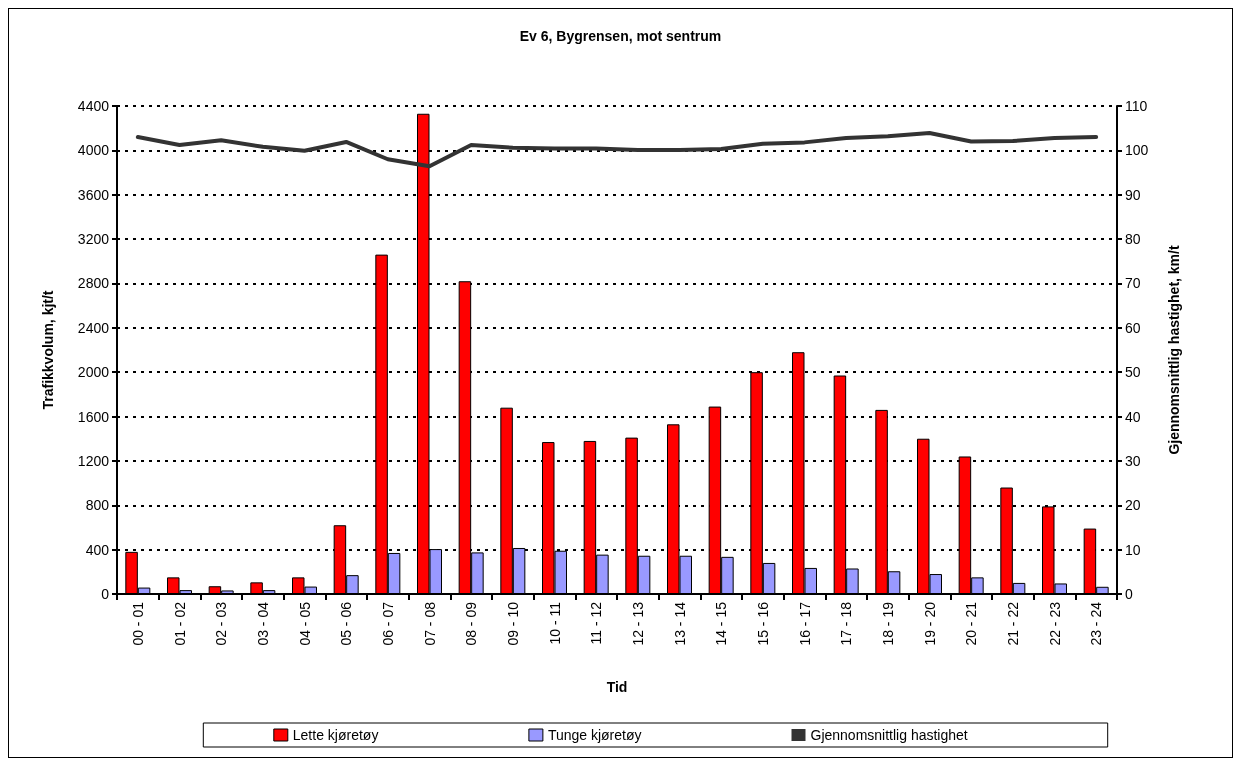 Image resolution: width=1247 pixels, height=770 pixels. I want to click on legend-label: Tunge kjøretøy, so click(594, 735).